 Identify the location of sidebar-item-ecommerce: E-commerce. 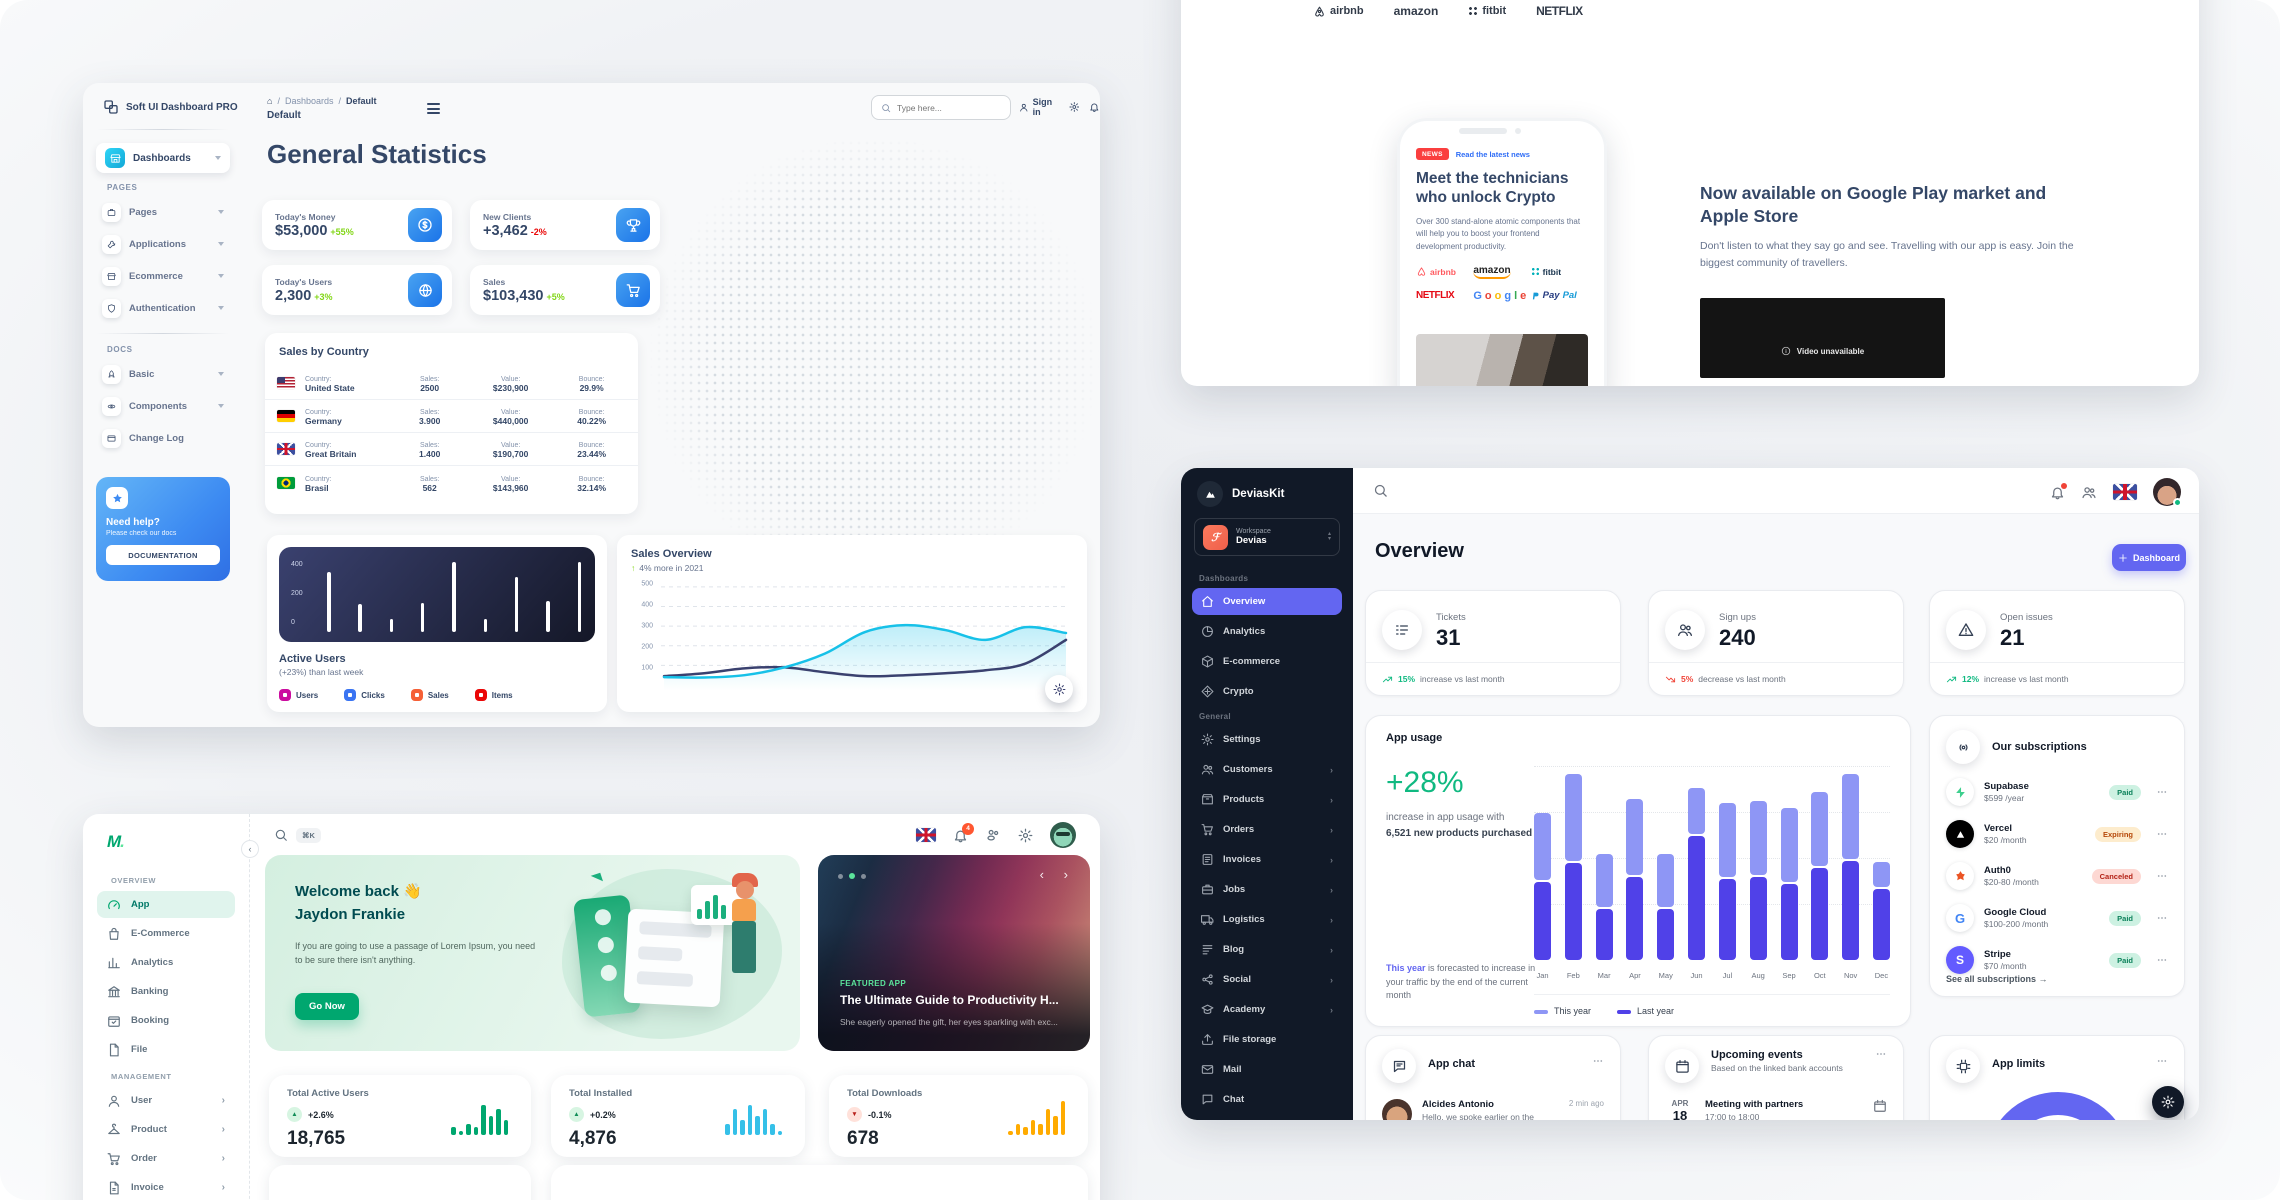
(1267, 661).